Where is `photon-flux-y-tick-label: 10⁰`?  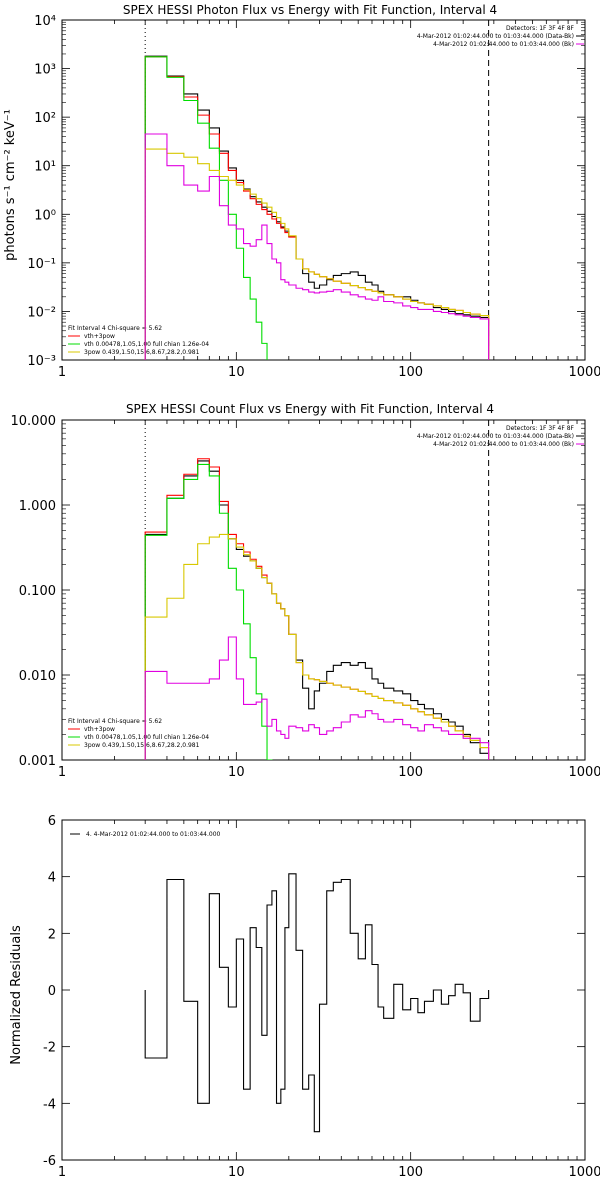 photon-flux-y-tick-label: 10⁰ is located at coordinates (45, 215).